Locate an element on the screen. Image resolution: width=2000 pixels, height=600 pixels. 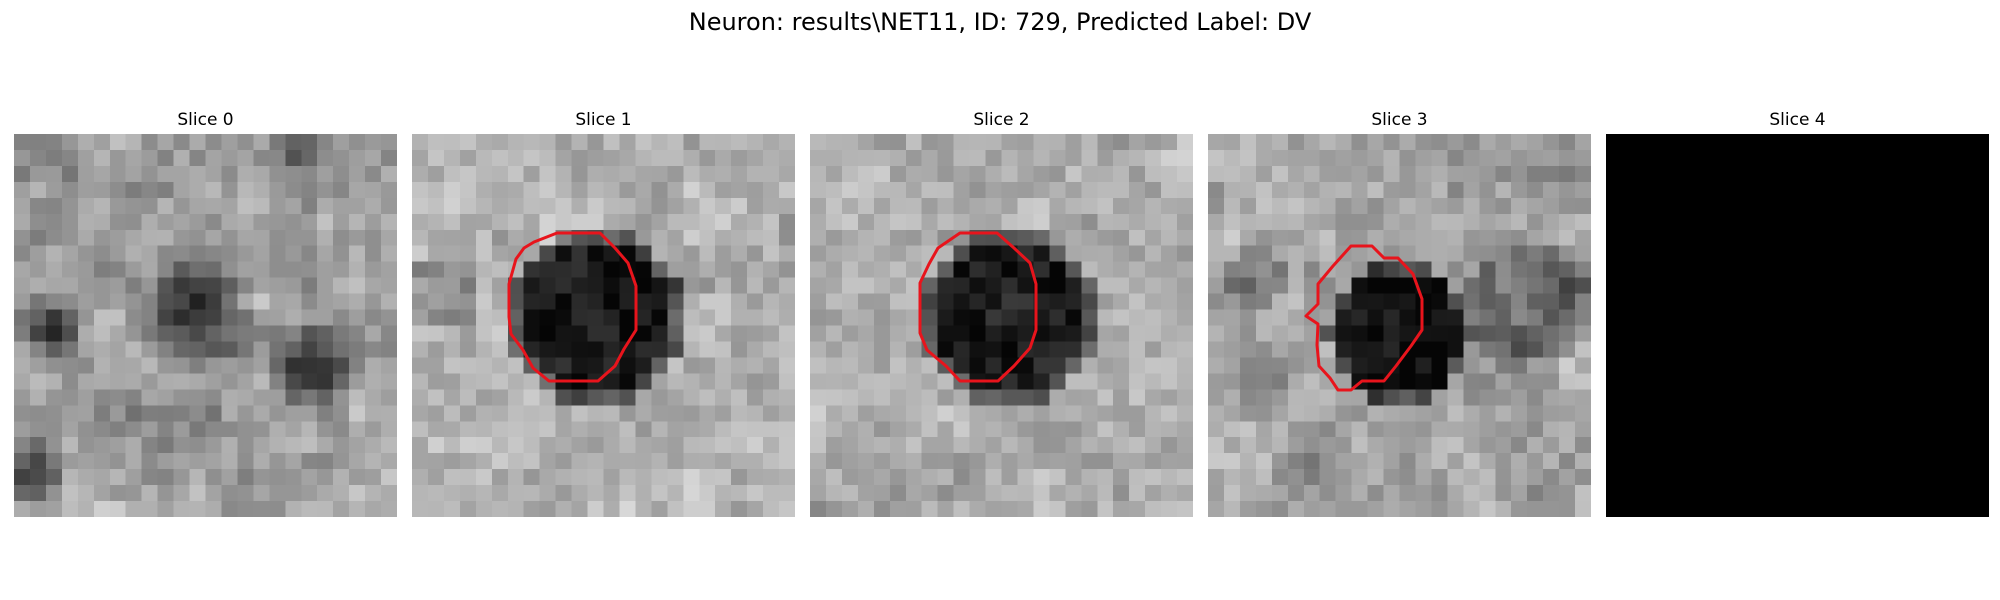
slice-1-roi-outline is located at coordinates (572, 307).